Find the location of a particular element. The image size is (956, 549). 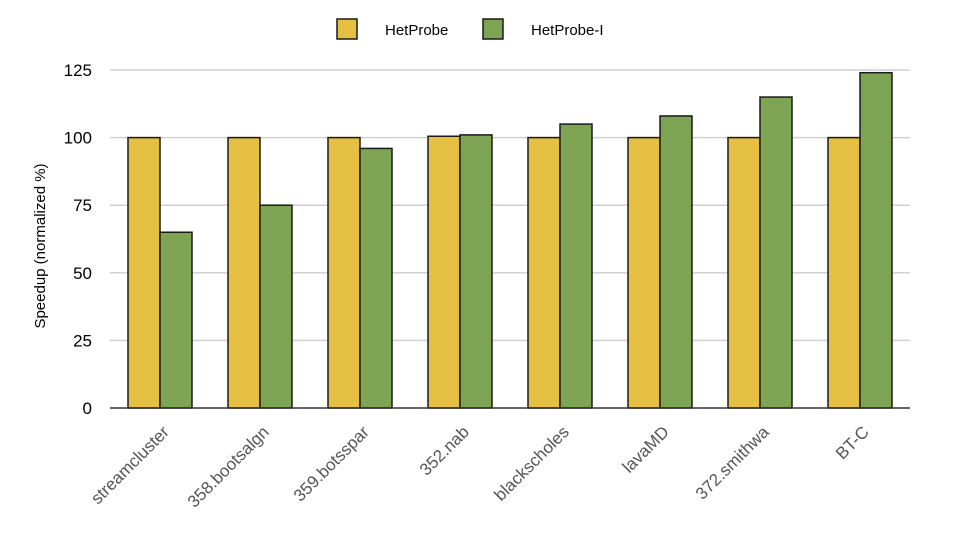

y-tick-label: 50 is located at coordinates (82, 273).